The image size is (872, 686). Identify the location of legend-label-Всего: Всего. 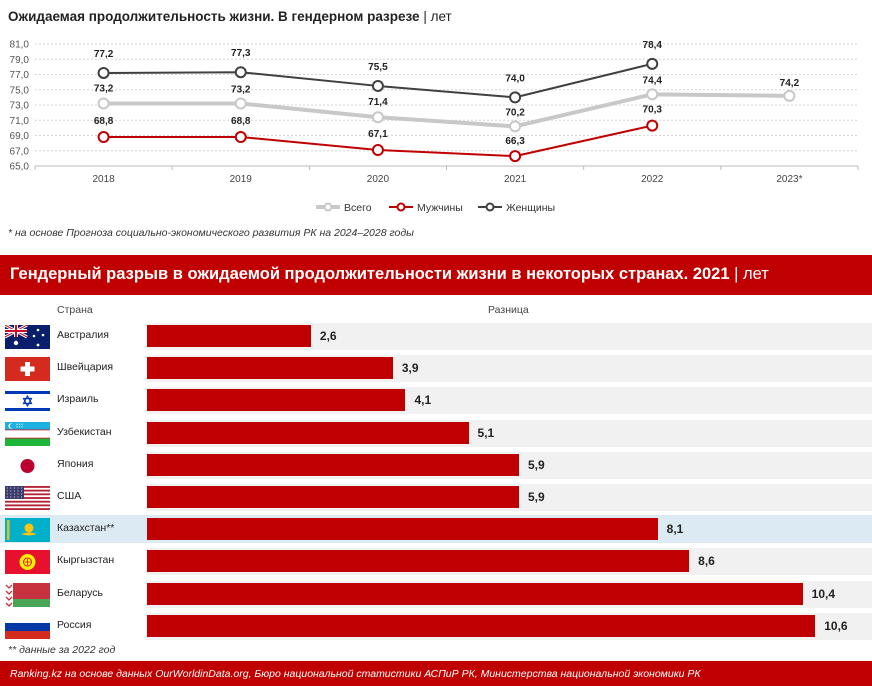
(358, 208).